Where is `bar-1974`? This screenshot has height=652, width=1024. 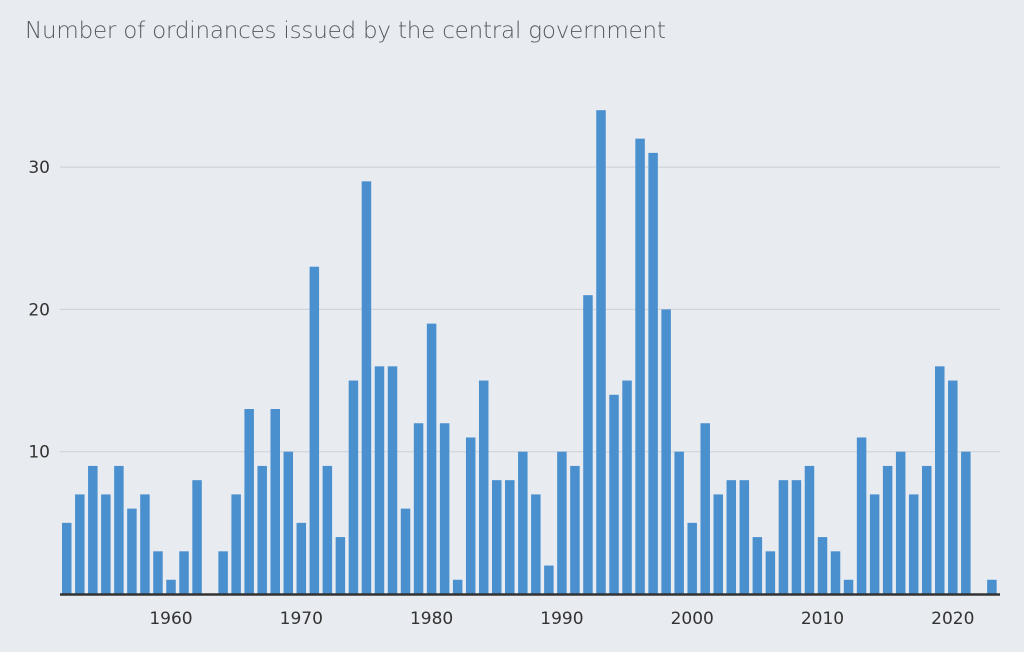
bar-1974 is located at coordinates (353, 487).